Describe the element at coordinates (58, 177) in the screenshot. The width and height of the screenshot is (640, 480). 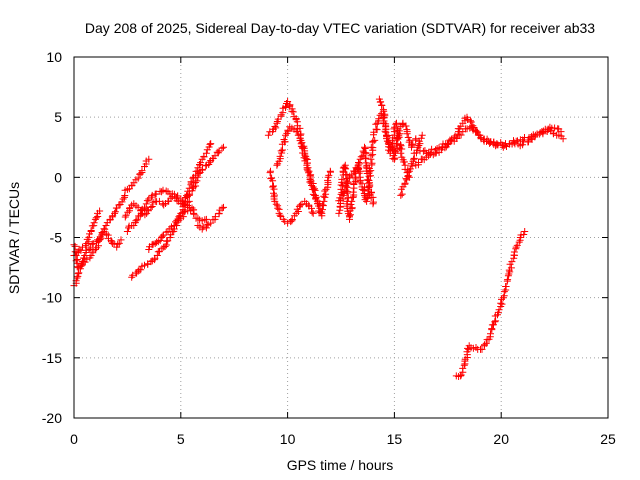
I see `y-tick-label: 0` at that location.